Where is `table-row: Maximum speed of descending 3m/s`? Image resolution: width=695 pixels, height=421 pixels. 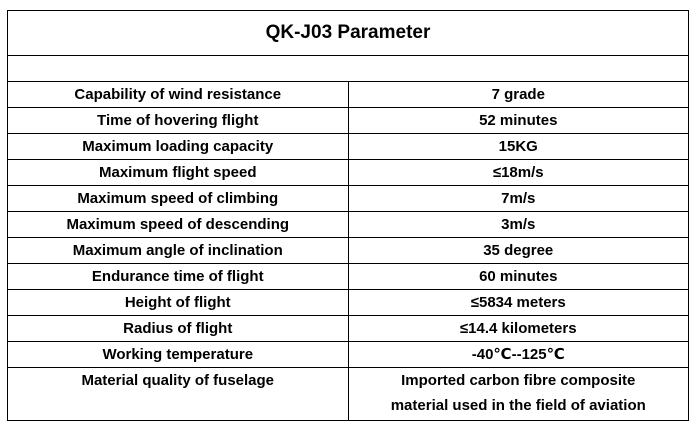
table-row: Maximum speed of descending 3m/s is located at coordinates (348, 224).